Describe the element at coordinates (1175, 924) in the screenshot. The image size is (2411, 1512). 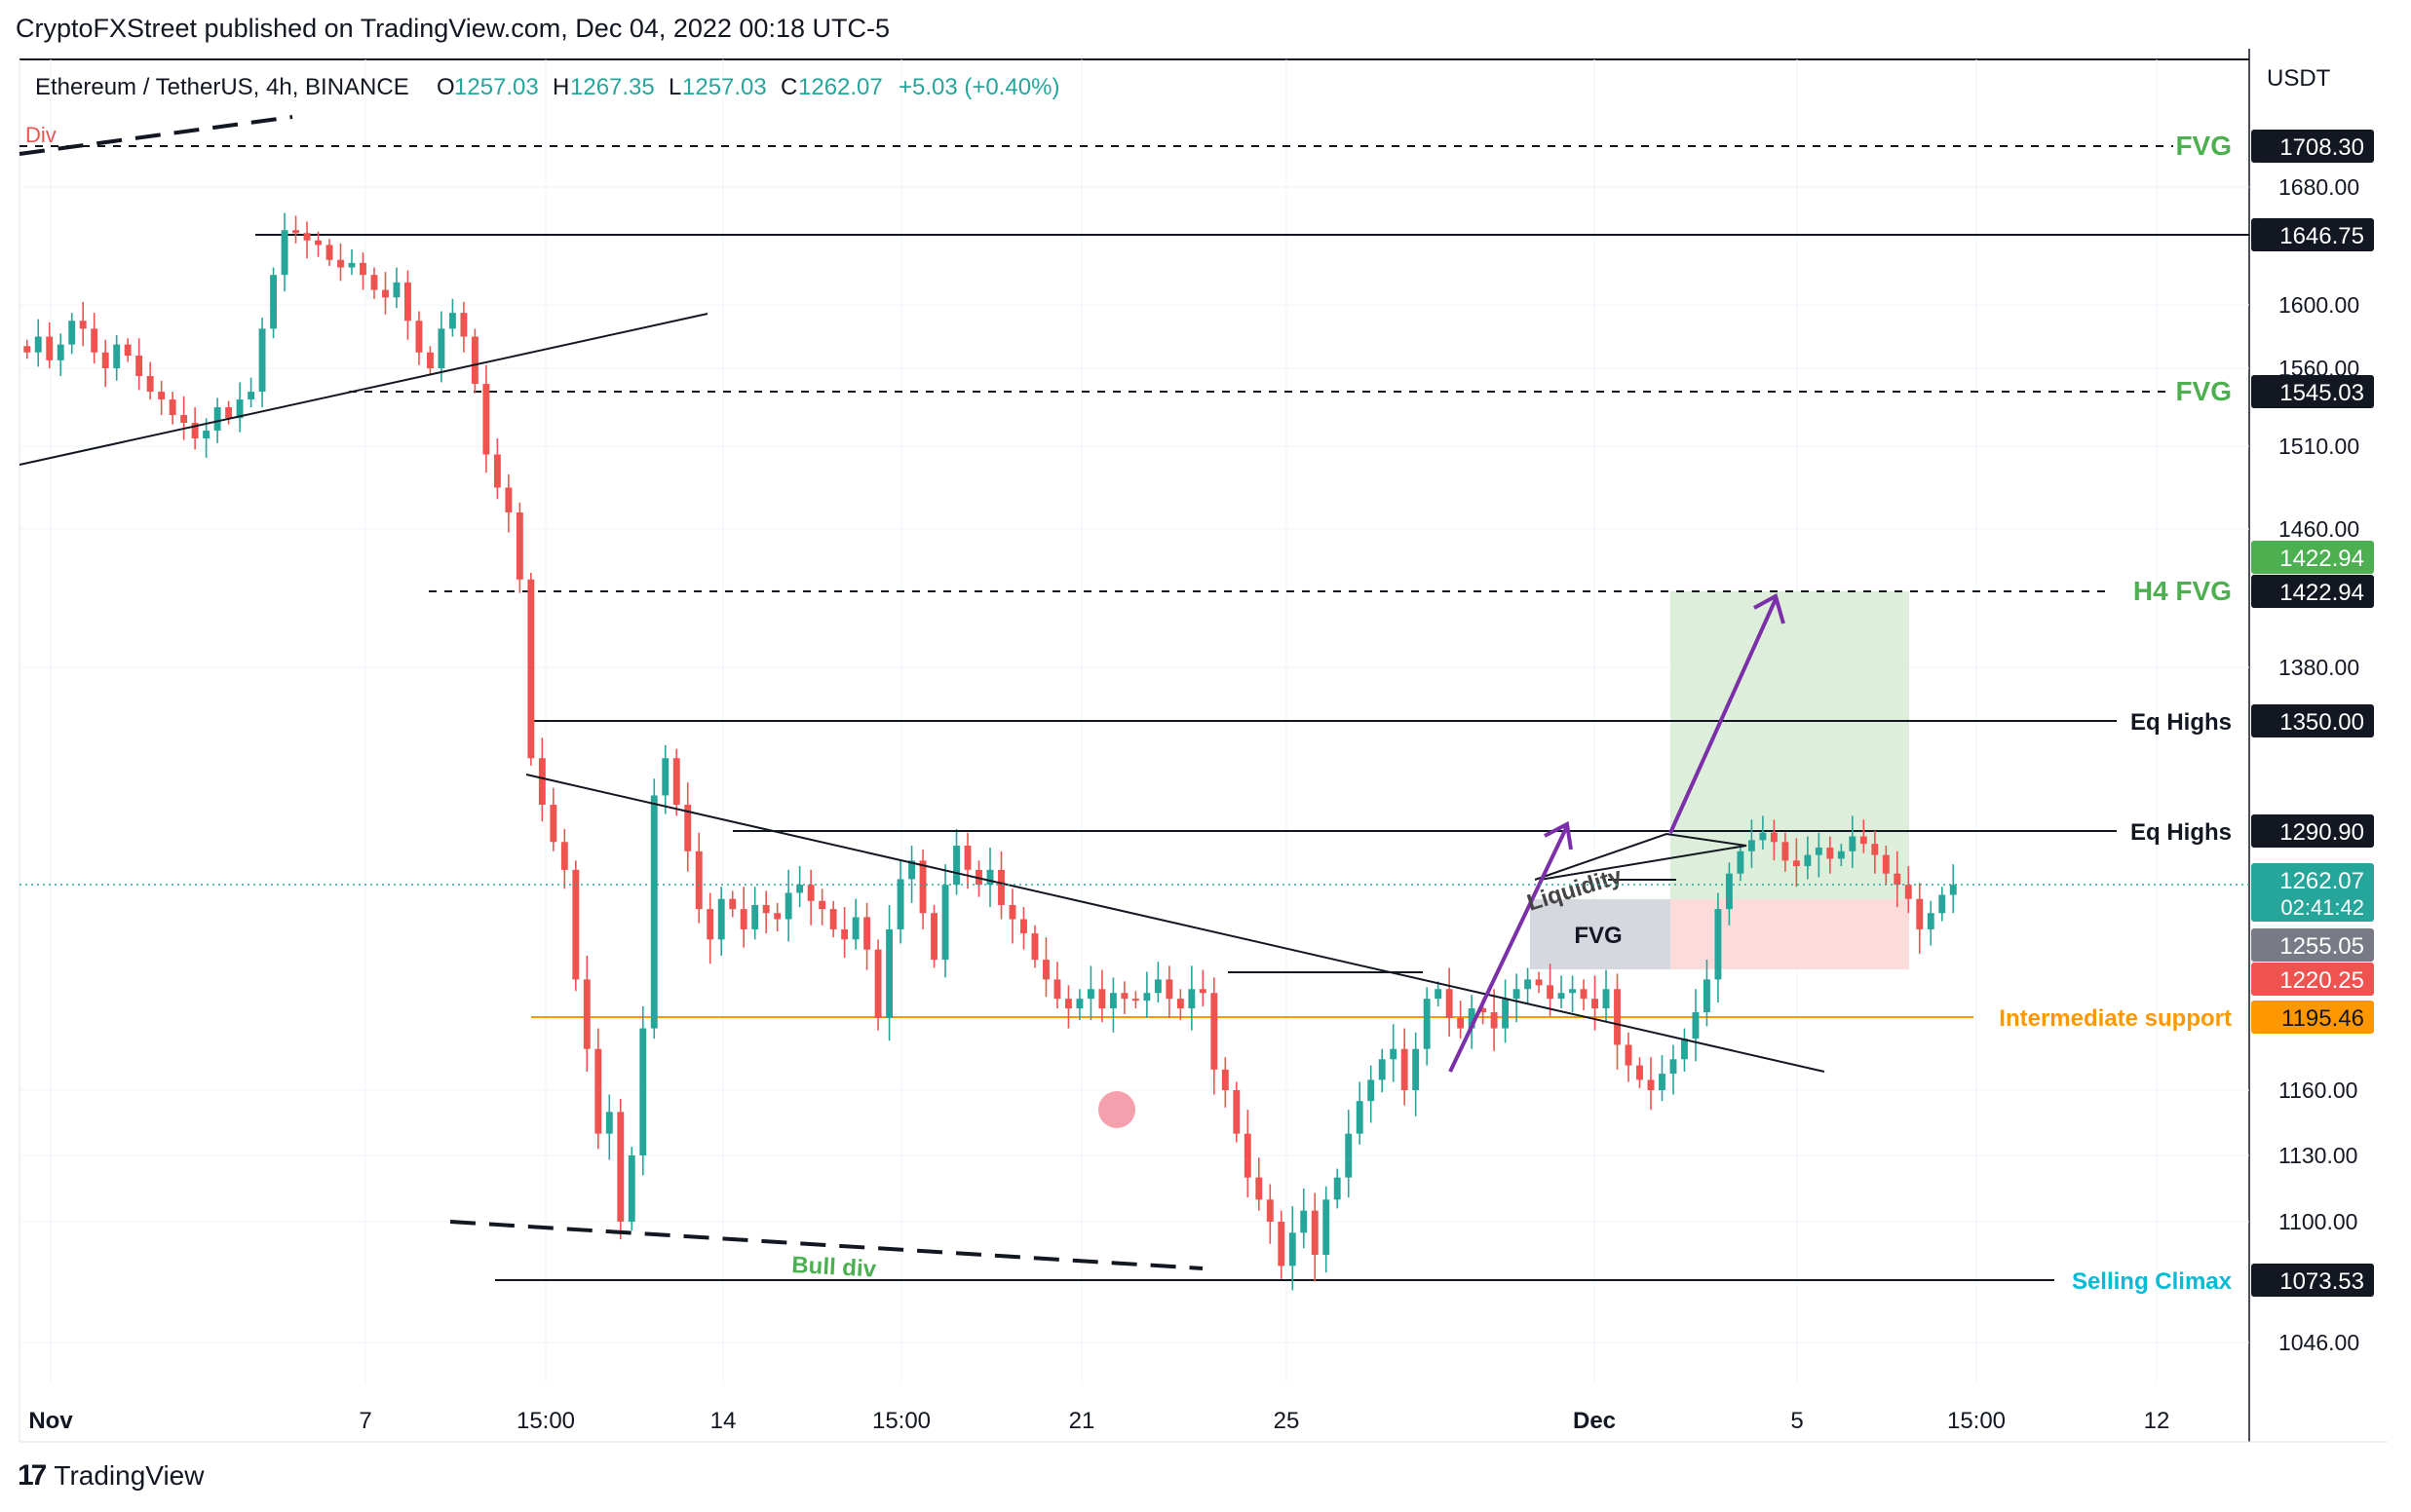
I see `falling-trendline` at that location.